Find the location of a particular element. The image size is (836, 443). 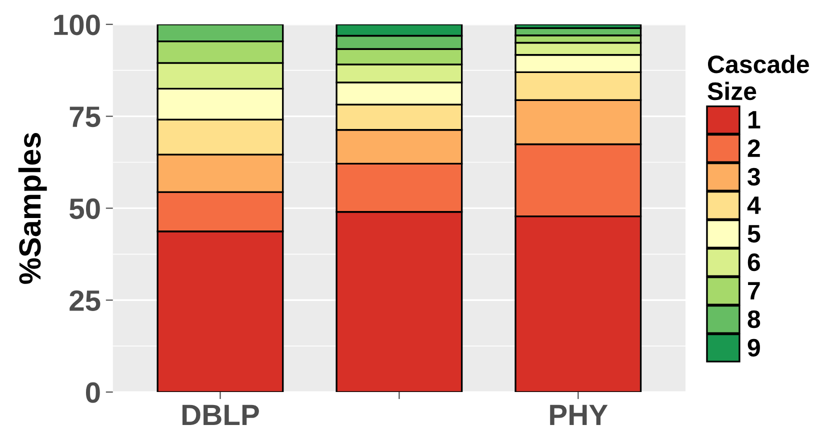

x-tick-label: PHY is located at coordinates (579, 414).